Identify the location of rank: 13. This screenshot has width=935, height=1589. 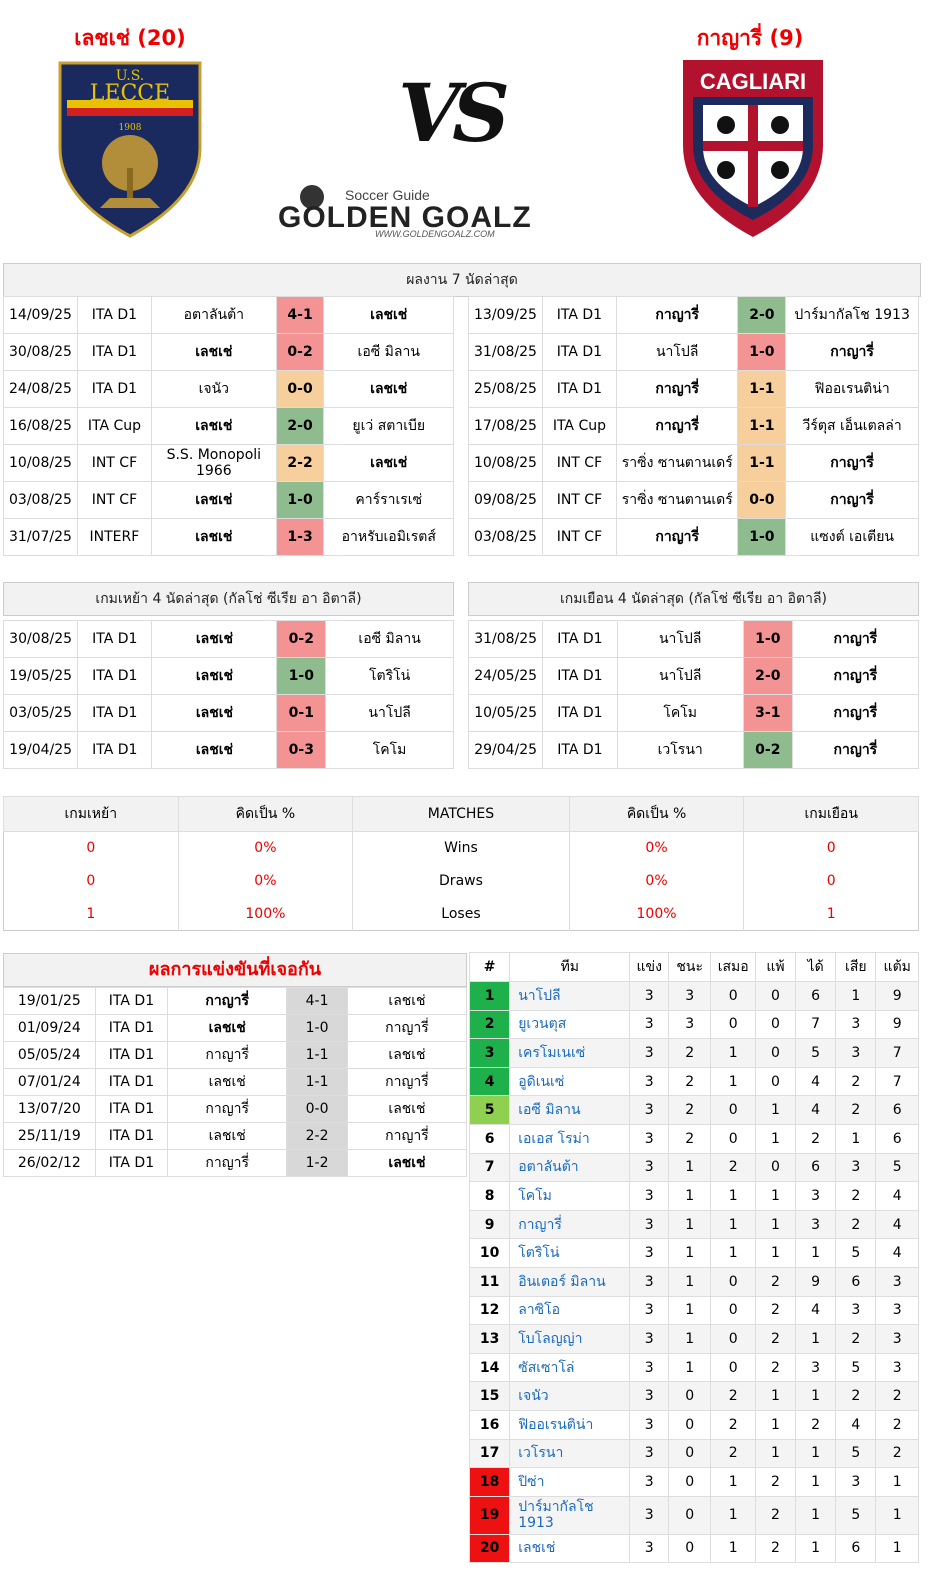
(489, 1339).